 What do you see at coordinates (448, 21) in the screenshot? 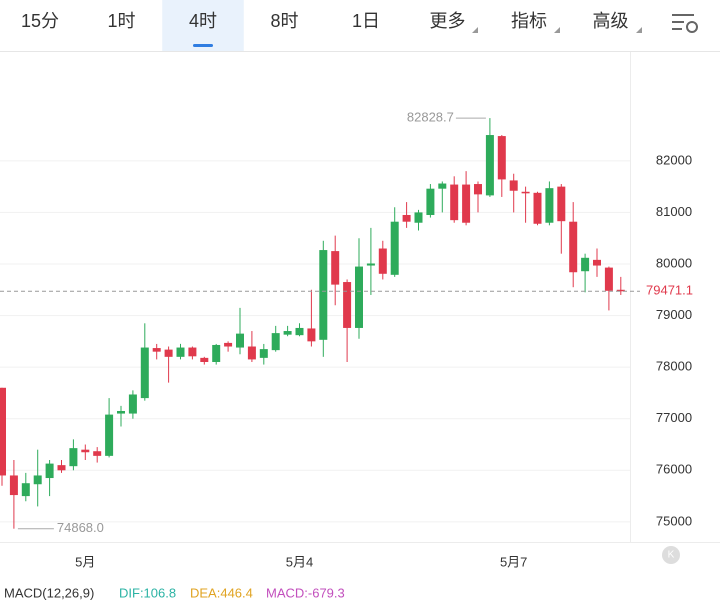
I see `tab: 更多` at bounding box center [448, 21].